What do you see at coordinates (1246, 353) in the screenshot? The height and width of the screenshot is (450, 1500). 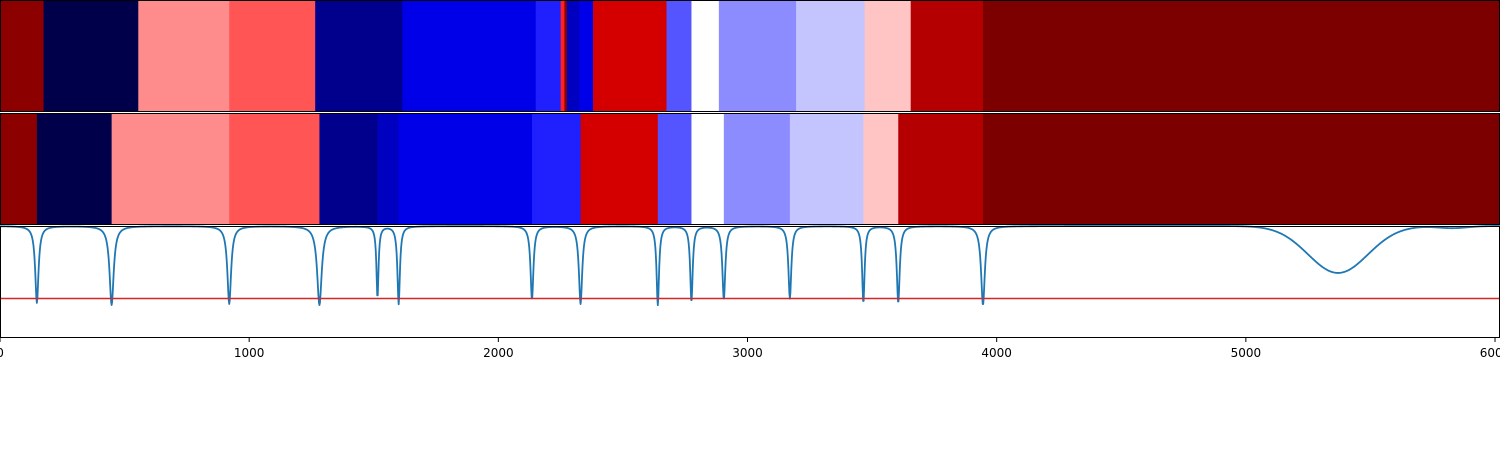 I see `x-tick-label: 5000` at bounding box center [1246, 353].